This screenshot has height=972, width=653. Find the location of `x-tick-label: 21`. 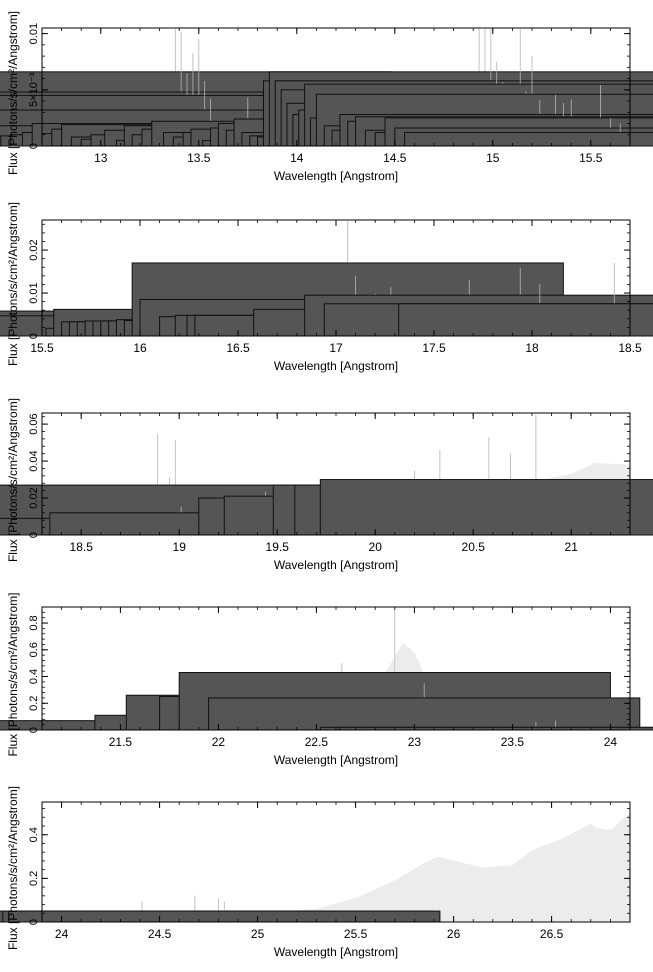

x-tick-label: 21 is located at coordinates (572, 547).